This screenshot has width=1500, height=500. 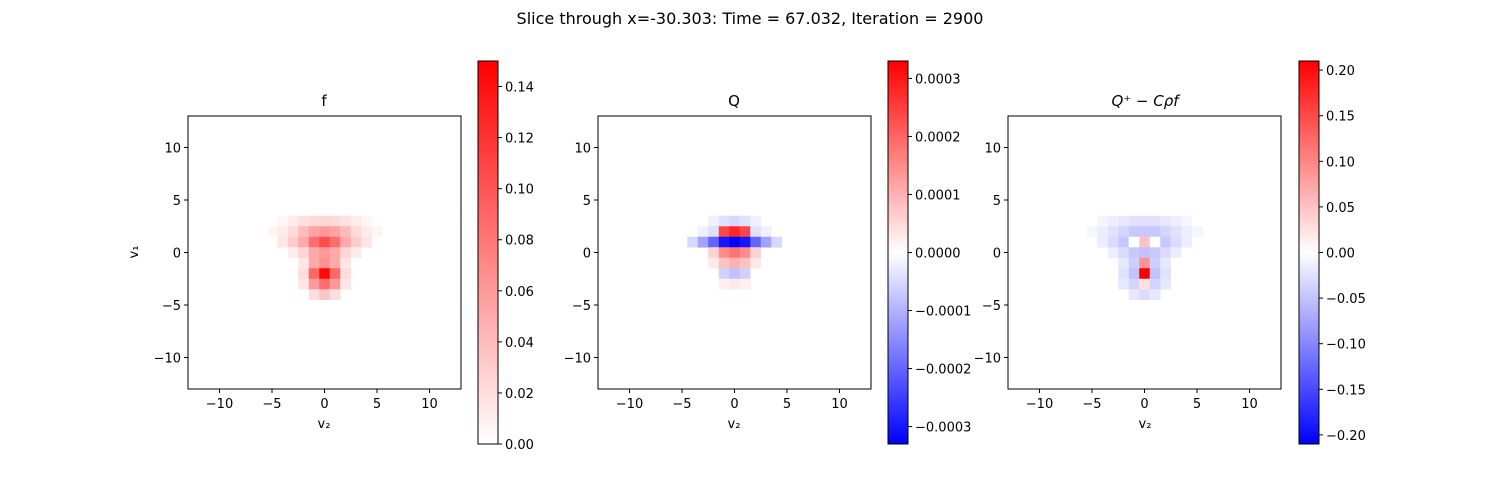 What do you see at coordinates (938, 137) in the screenshot?
I see `colorbar-tick-label: 0.0002` at bounding box center [938, 137].